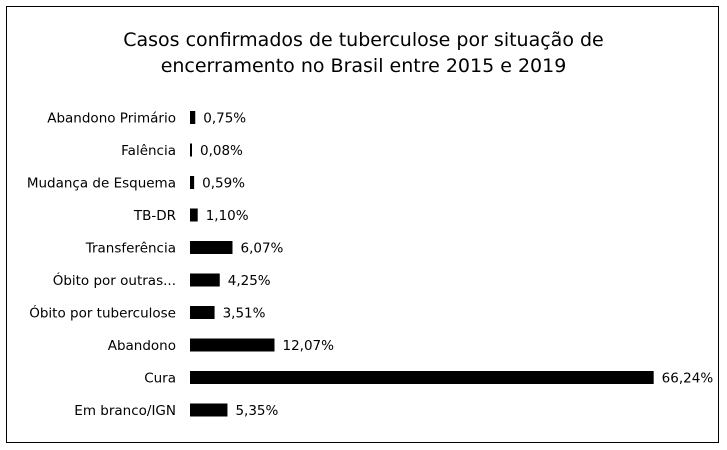 Image resolution: width=727 pixels, height=450 pixels. I want to click on value-label: 0,59%, so click(223, 184).